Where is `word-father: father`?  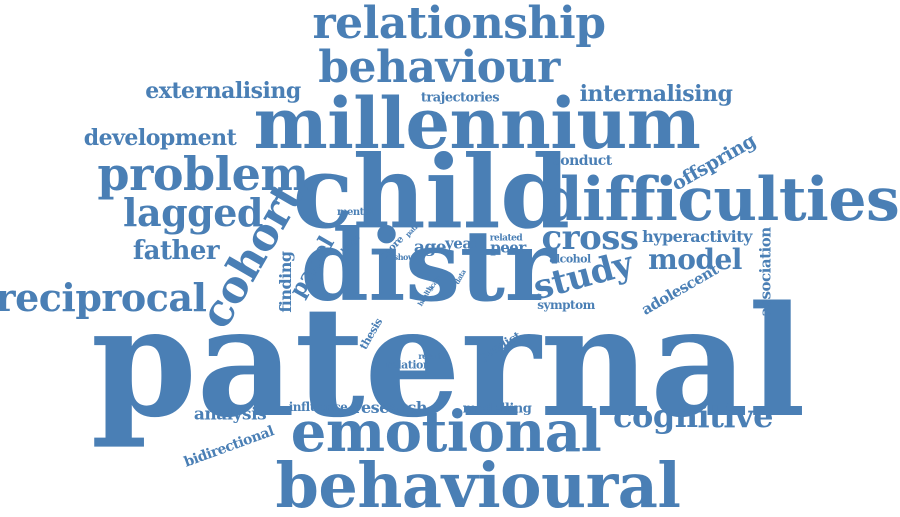 word-father: father is located at coordinates (176, 251).